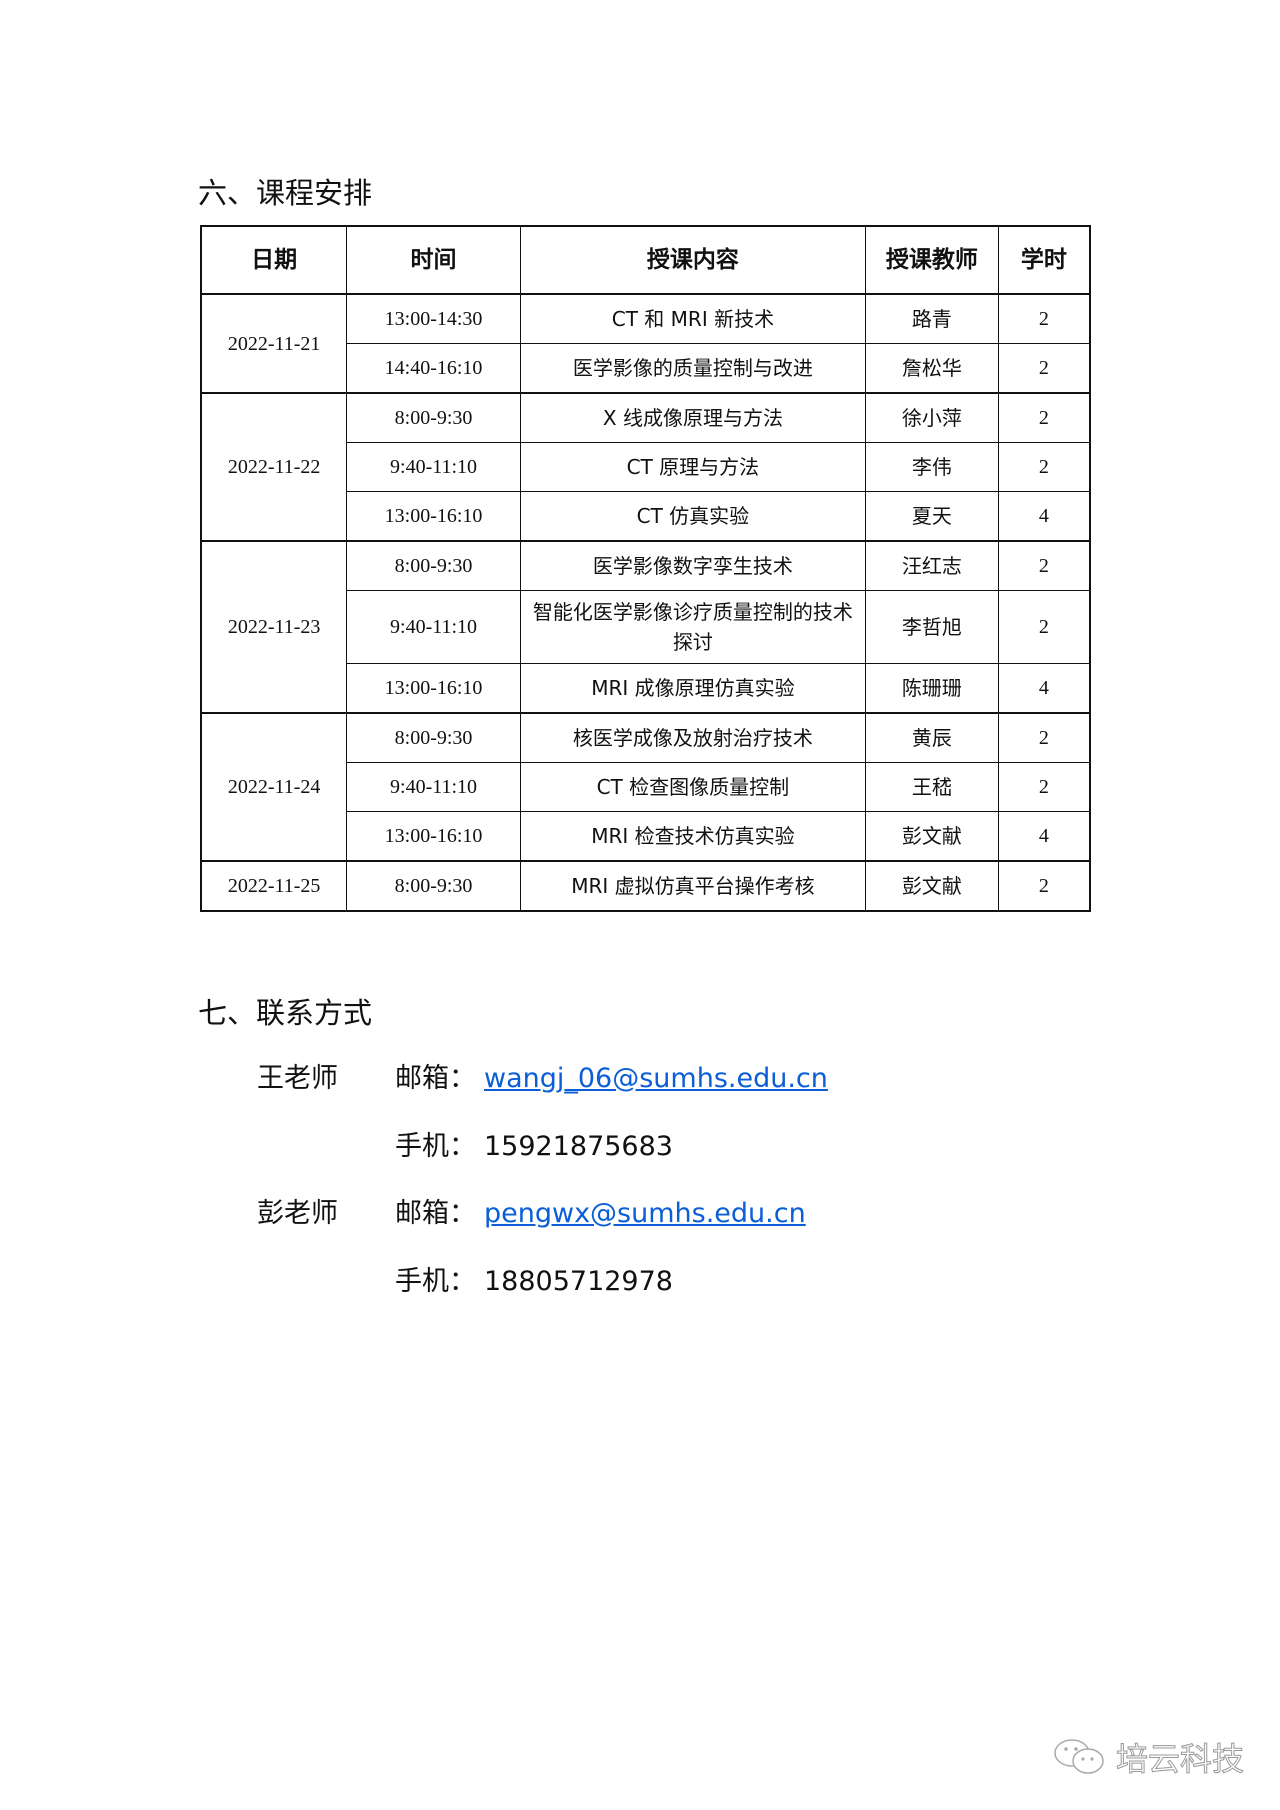 The width and height of the screenshot is (1280, 1810). What do you see at coordinates (931, 467) in the screenshot?
I see `teacher-cell: 李伟` at bounding box center [931, 467].